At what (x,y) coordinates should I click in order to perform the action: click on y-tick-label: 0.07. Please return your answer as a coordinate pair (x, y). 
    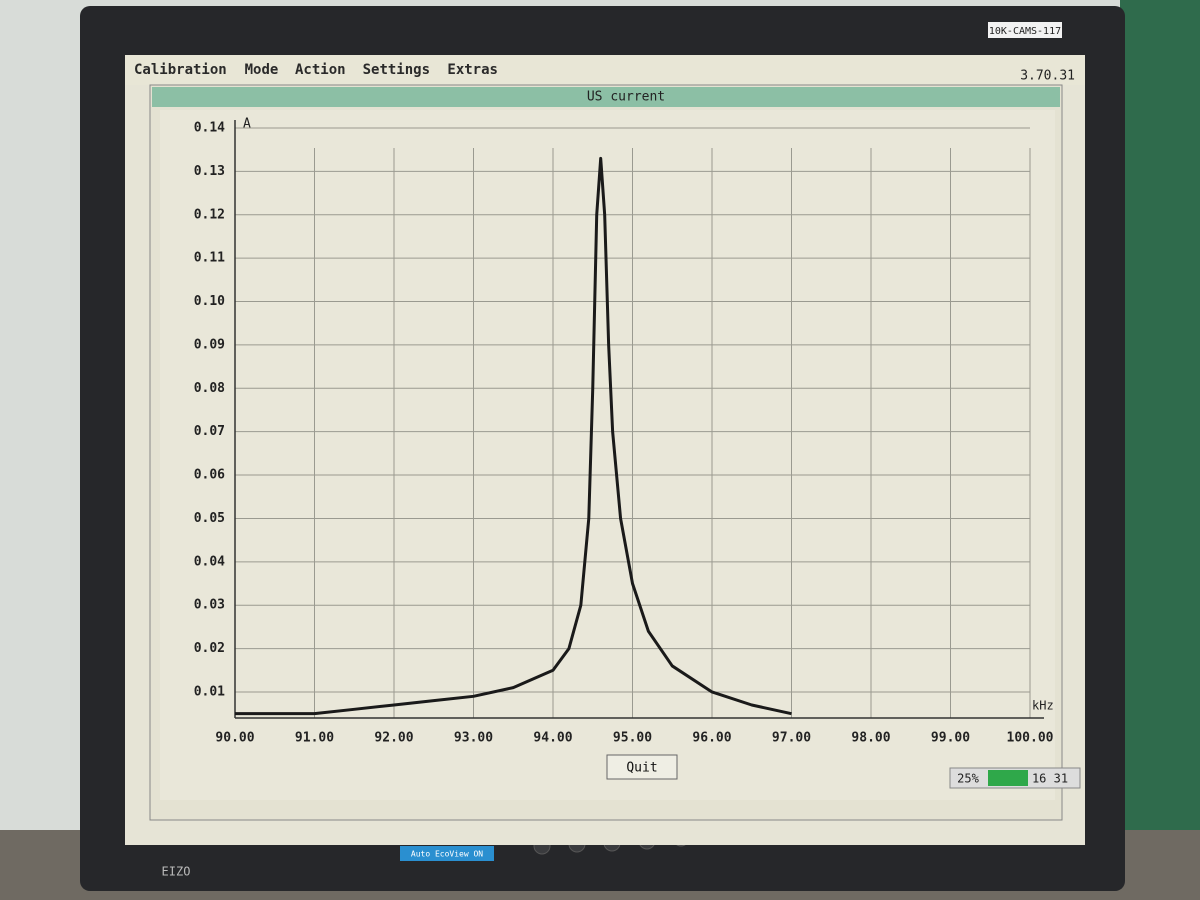
    Looking at the image, I should click on (209, 431).